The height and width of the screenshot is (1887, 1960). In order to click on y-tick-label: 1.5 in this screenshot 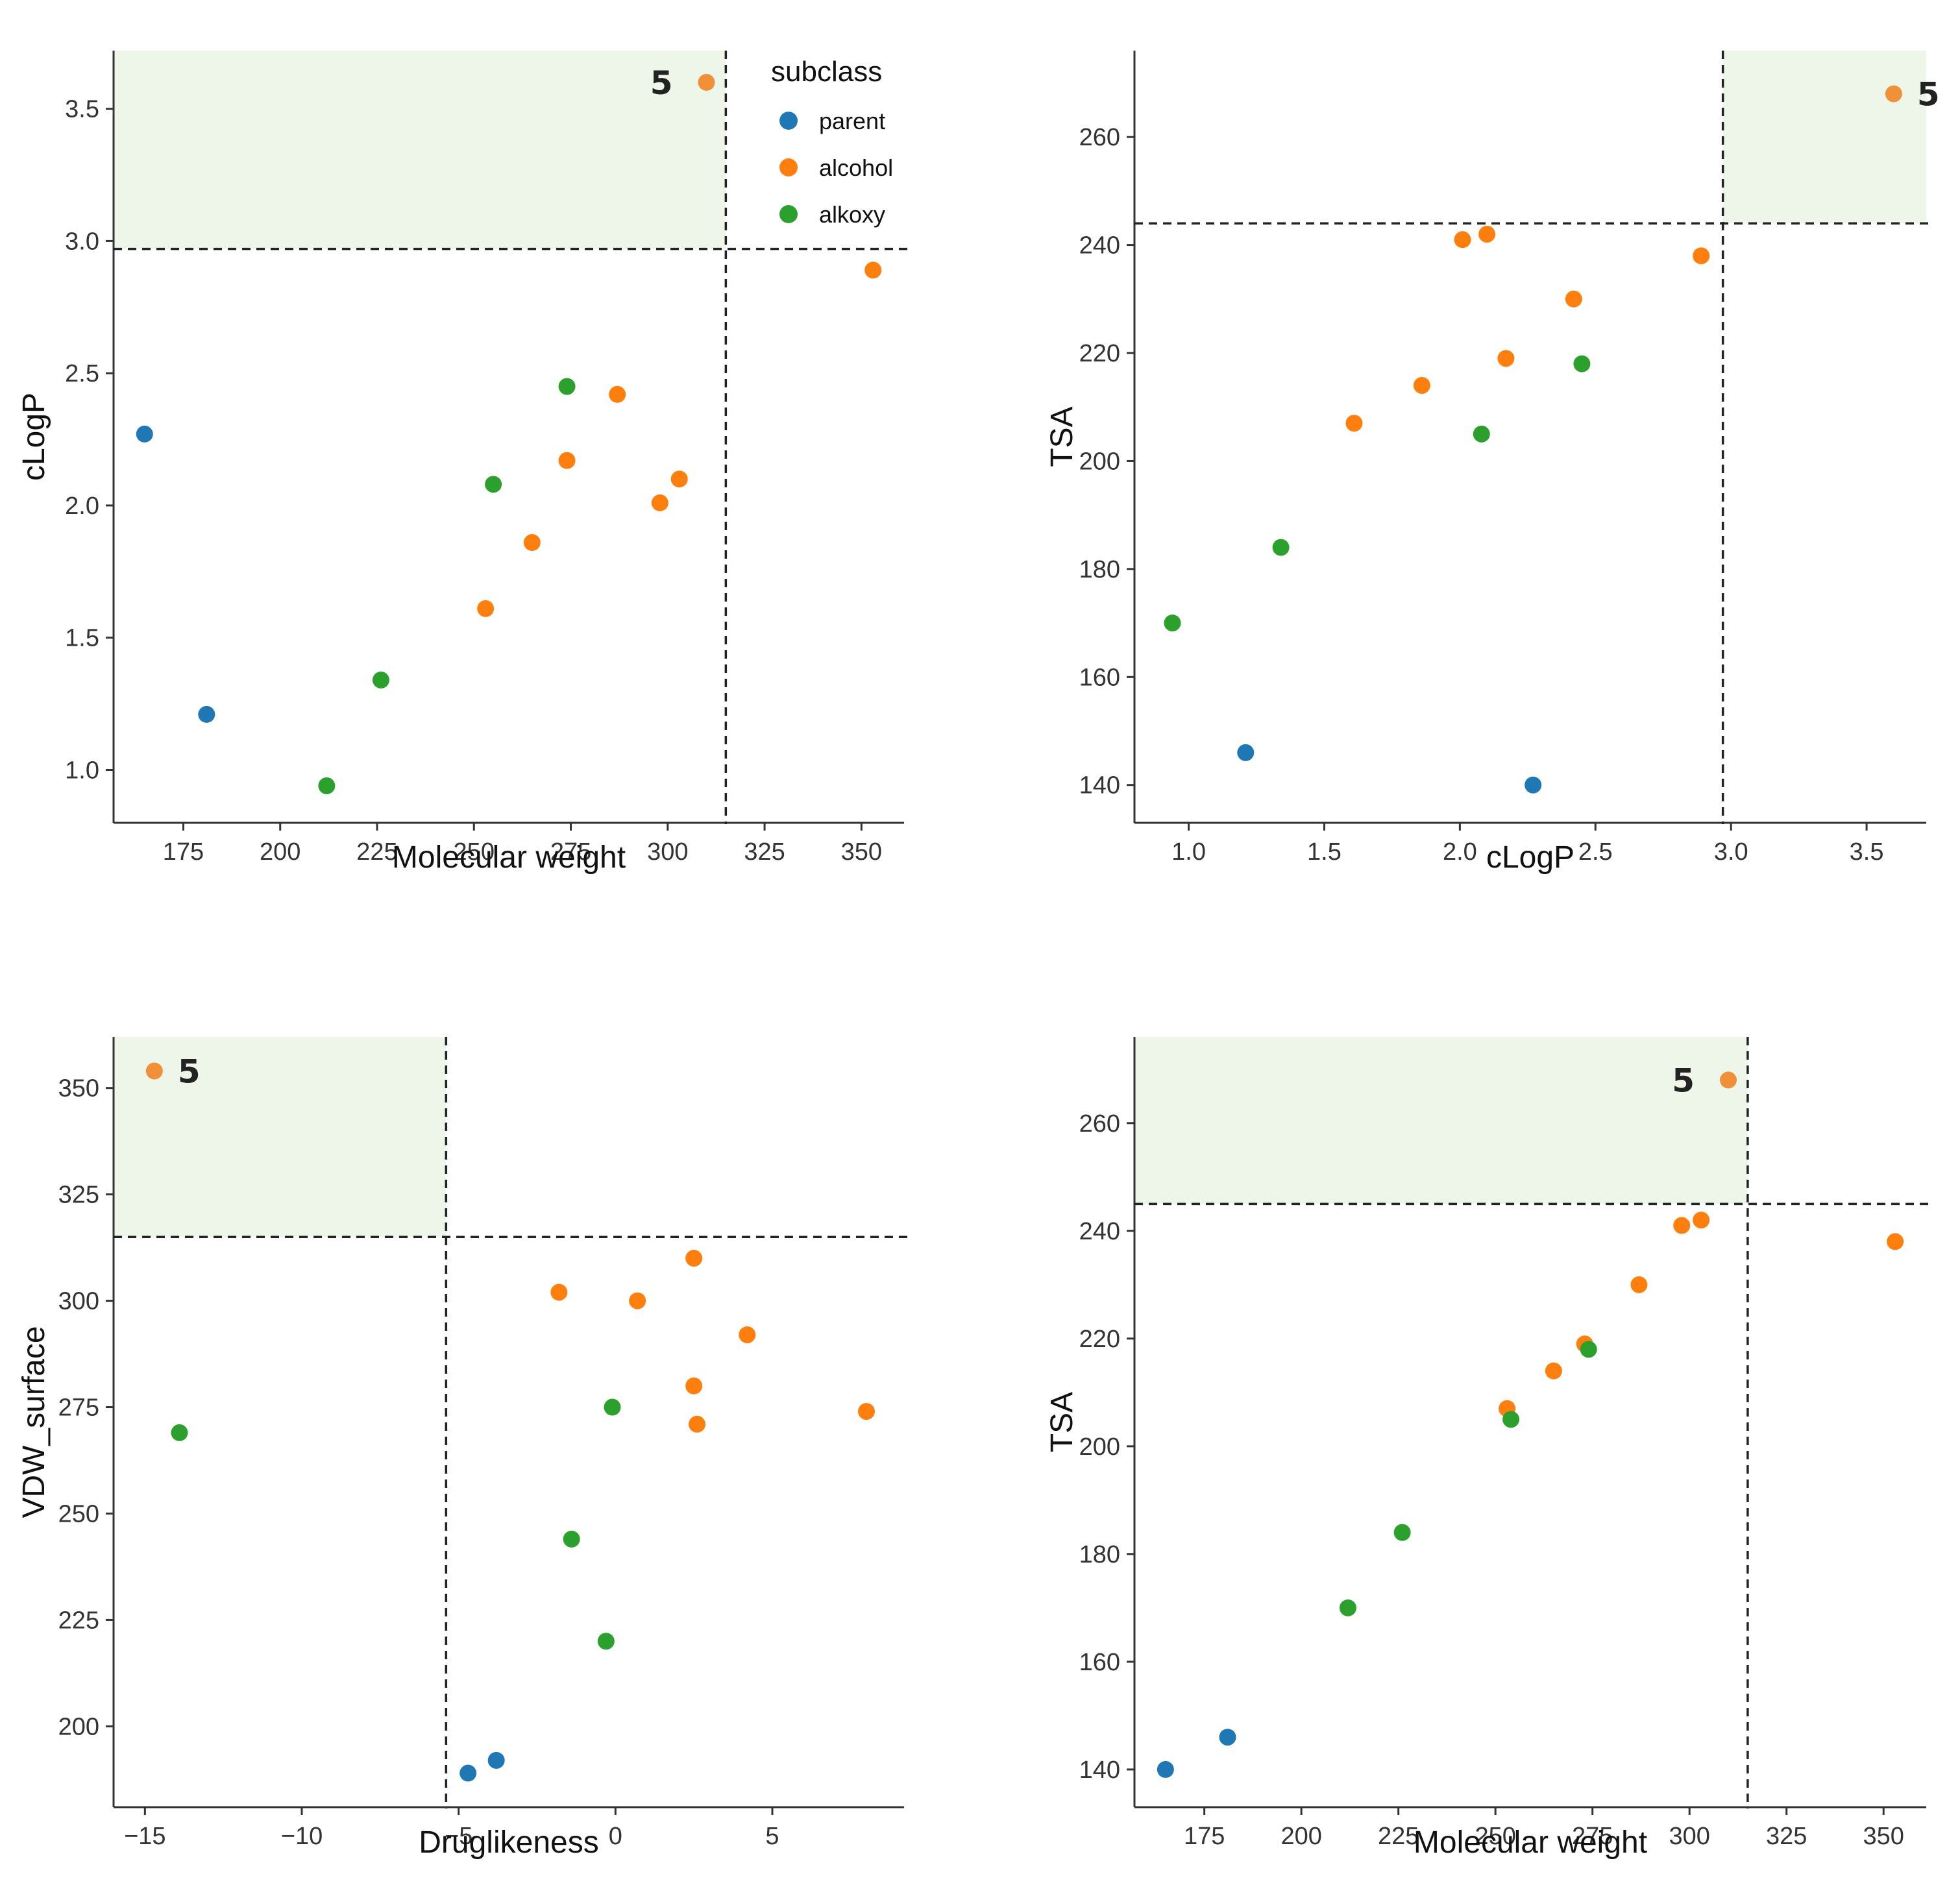, I will do `click(82, 638)`.